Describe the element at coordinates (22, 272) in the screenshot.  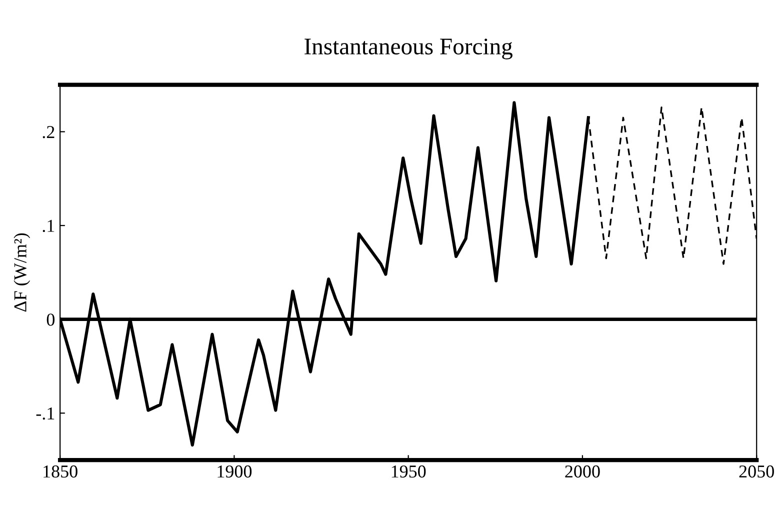
I see `y-axis-title: ΔF (W/m²)` at that location.